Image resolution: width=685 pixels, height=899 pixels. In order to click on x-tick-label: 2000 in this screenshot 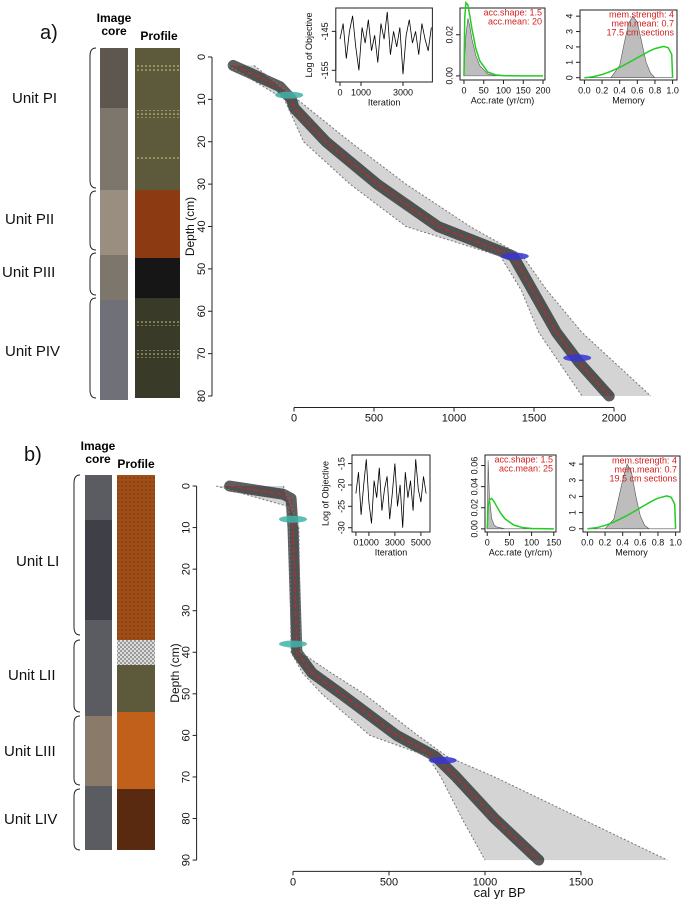, I will do `click(614, 418)`.